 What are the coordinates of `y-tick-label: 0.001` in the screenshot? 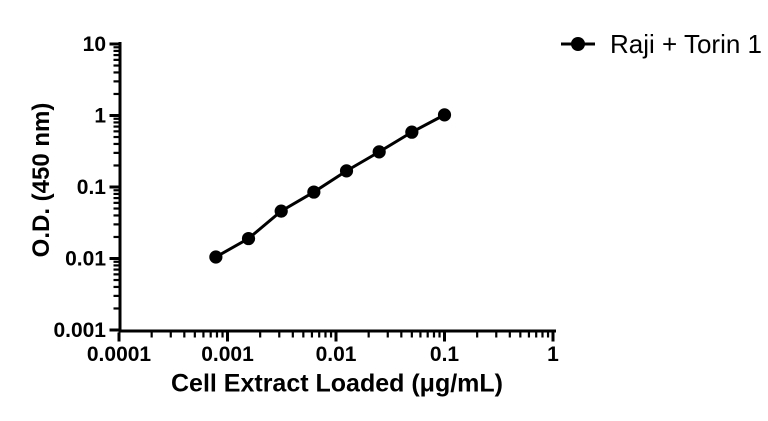 It's located at (79, 330).